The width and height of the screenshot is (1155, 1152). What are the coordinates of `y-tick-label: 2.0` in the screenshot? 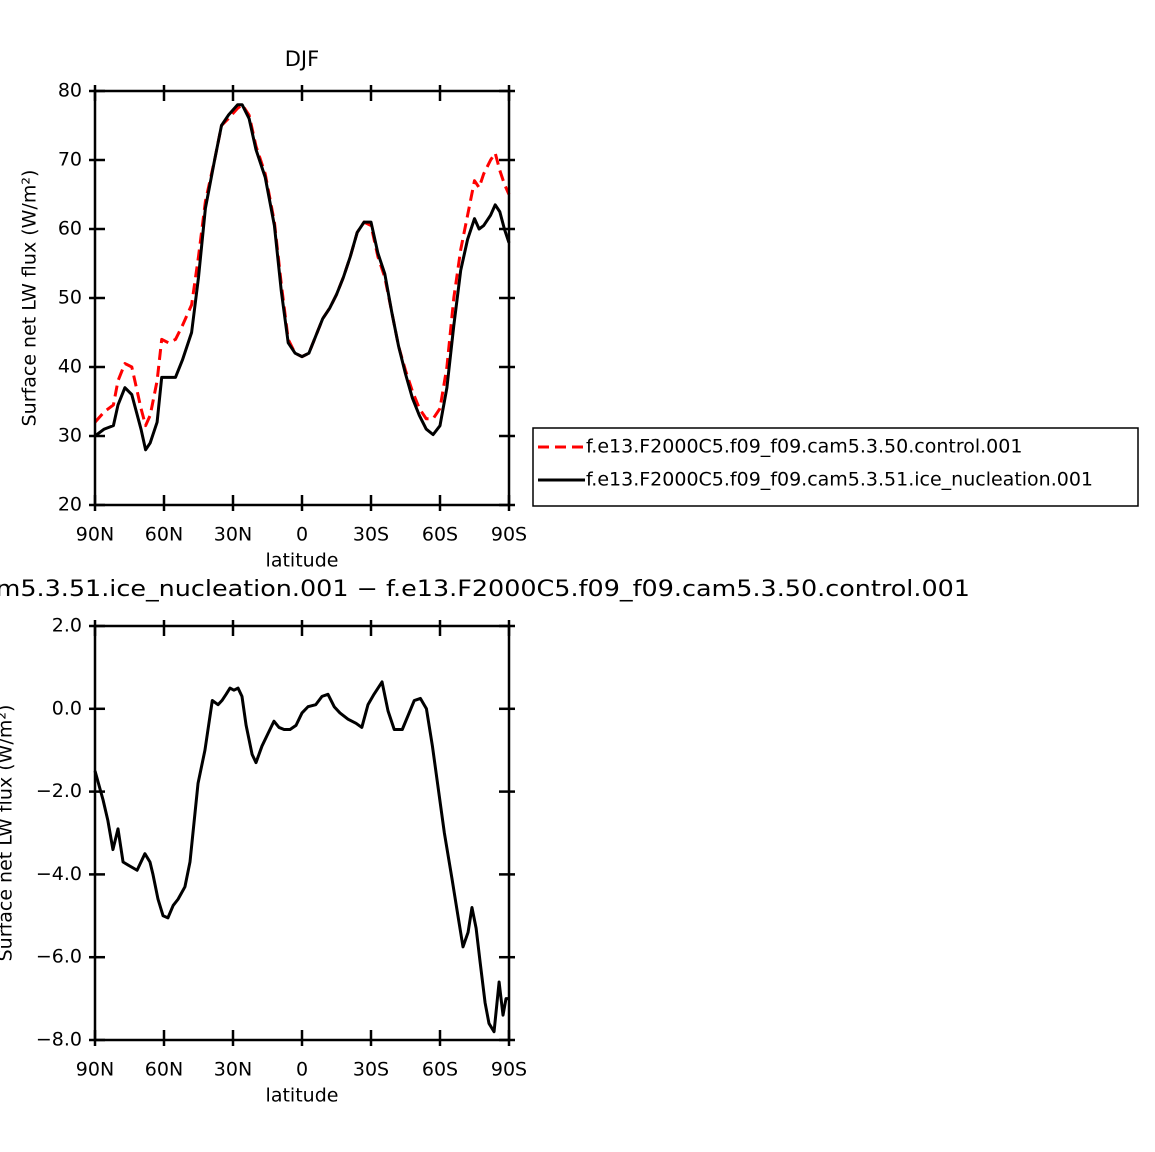 It's located at (67, 626).